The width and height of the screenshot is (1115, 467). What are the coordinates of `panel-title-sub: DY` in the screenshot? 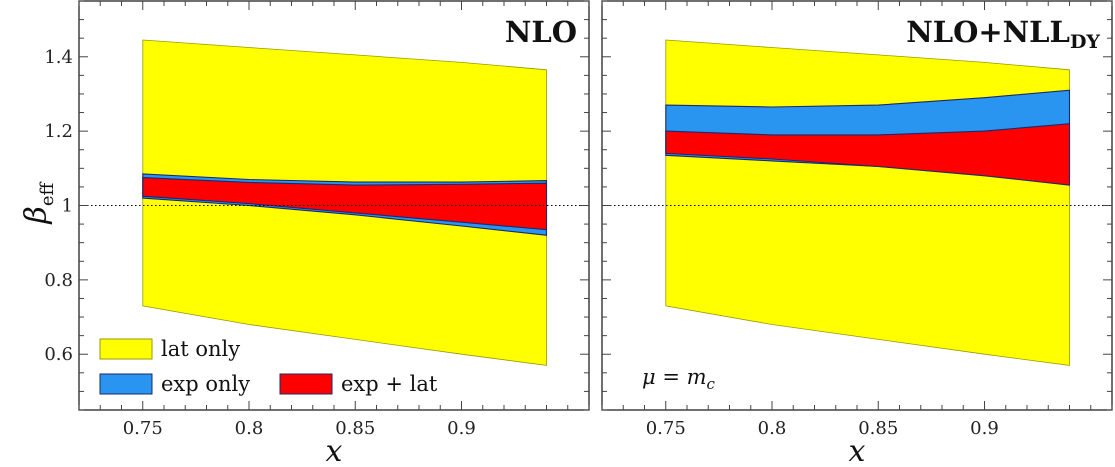 It's located at (1085, 42).